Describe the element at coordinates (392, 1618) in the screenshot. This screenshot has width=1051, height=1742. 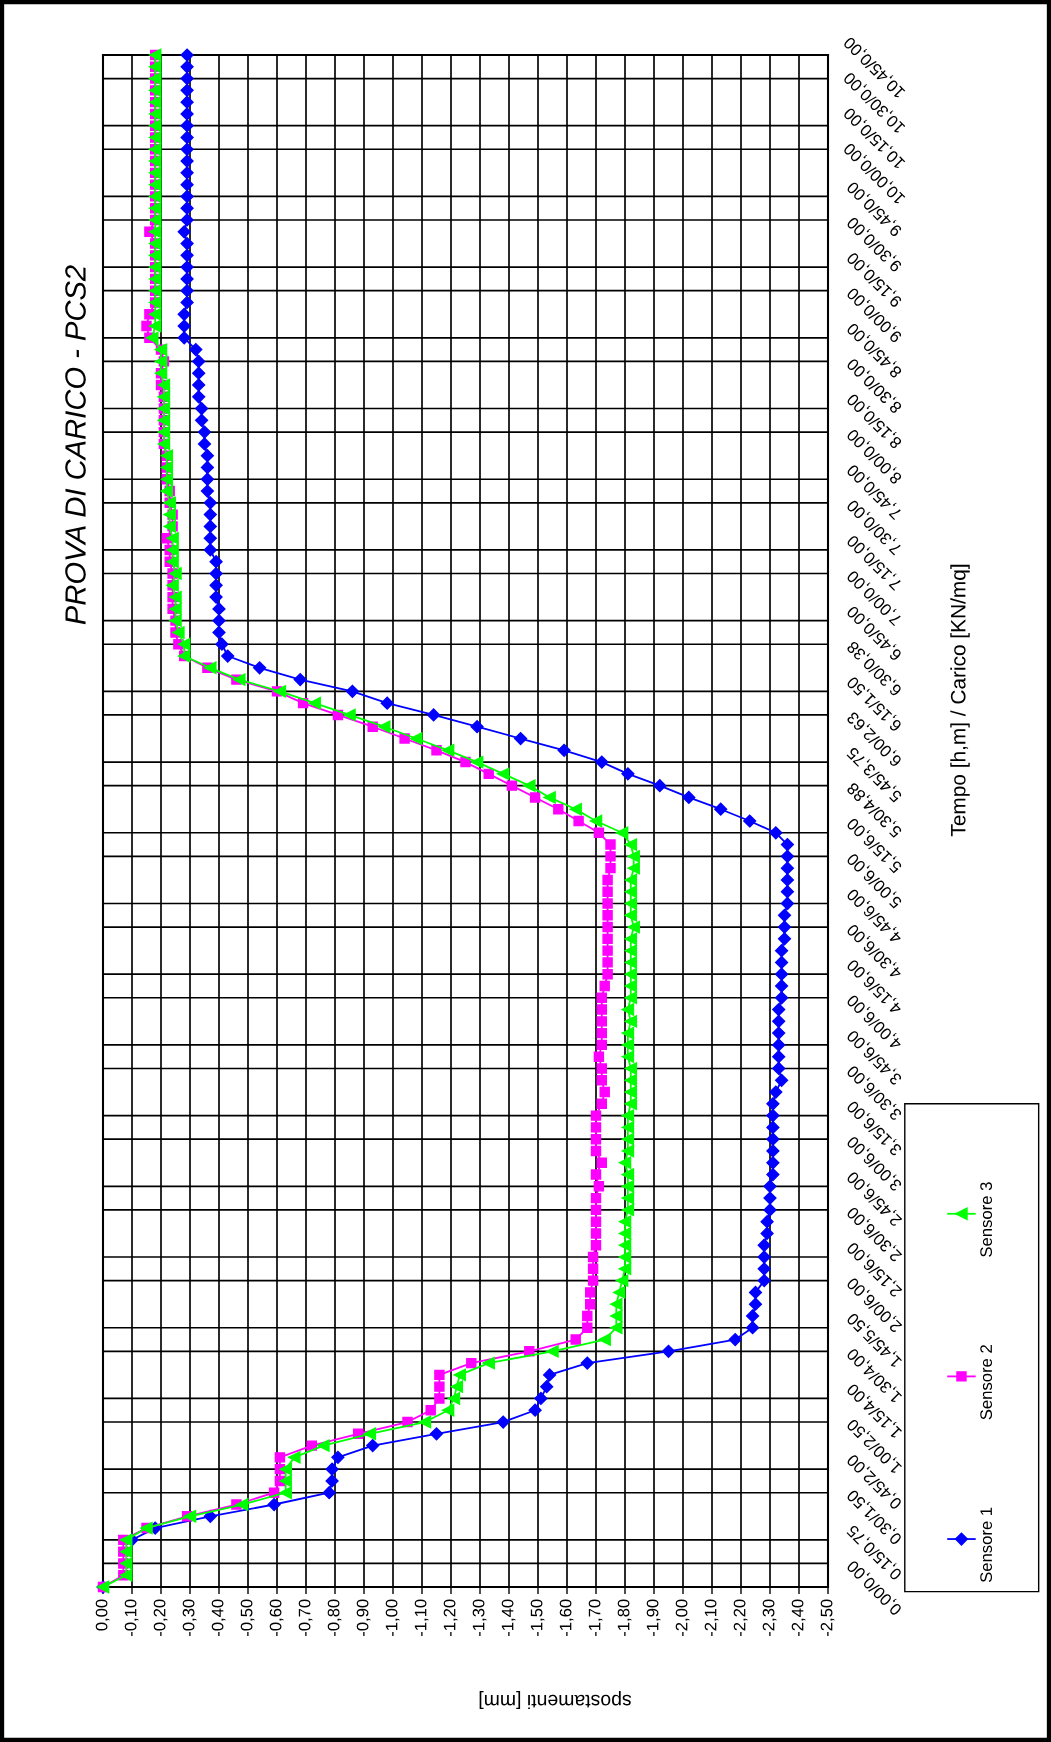
I see `x-tick-label: -1,00` at that location.